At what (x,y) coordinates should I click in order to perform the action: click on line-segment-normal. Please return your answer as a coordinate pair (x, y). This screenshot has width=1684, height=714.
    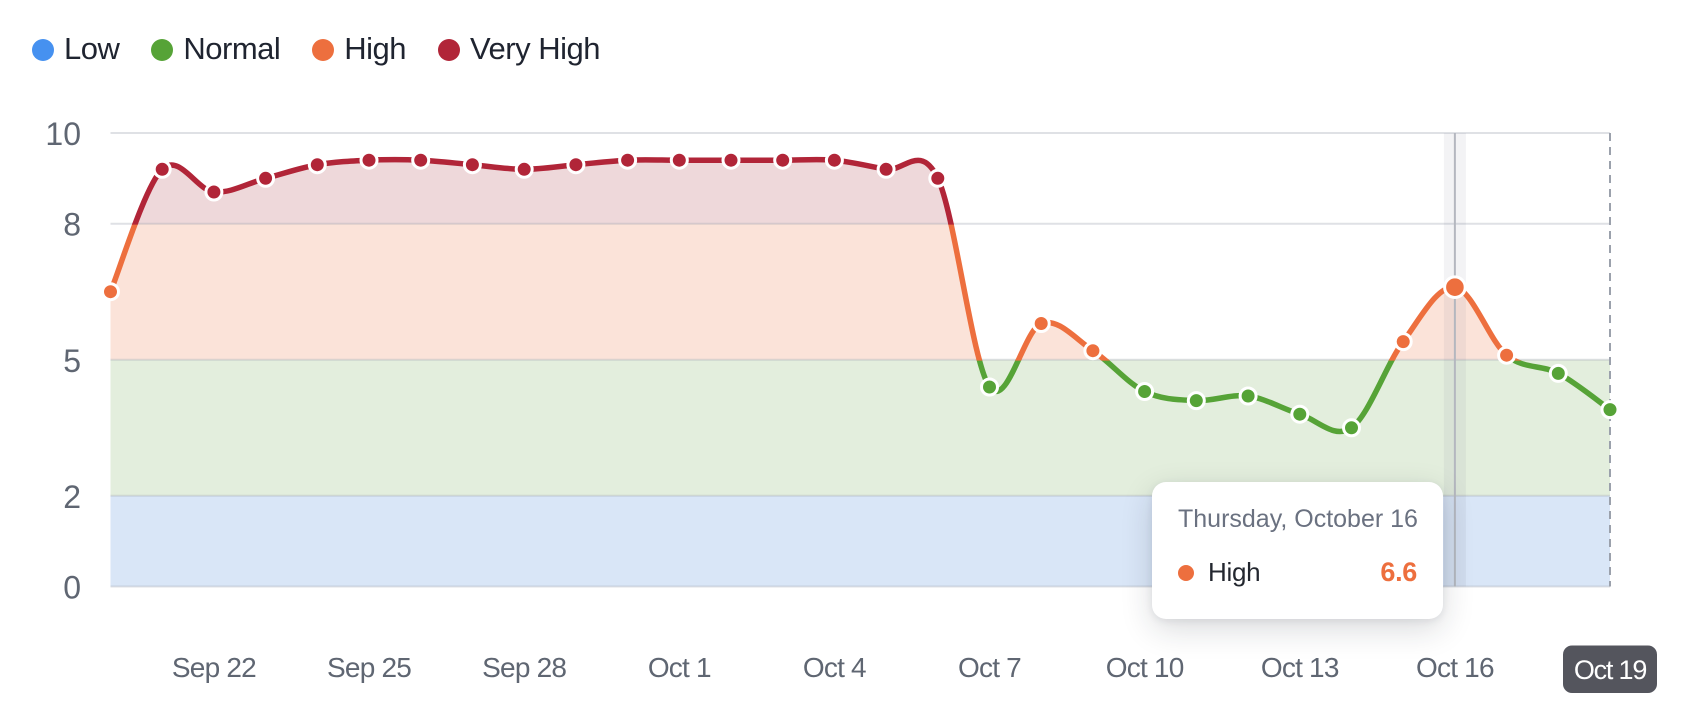
    Looking at the image, I should click on (1294, 396).